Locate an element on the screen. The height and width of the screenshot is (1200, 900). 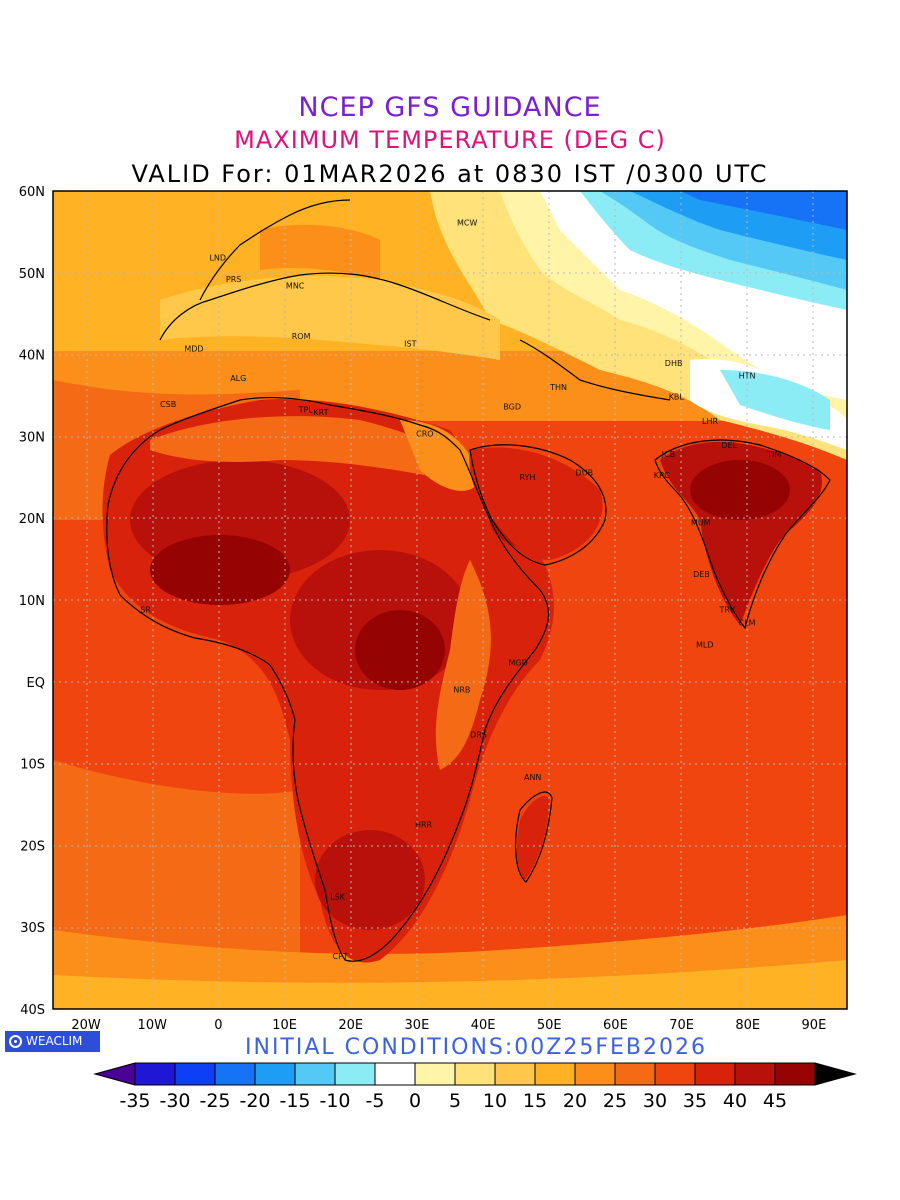
city-label: ALG is located at coordinates (238, 378).